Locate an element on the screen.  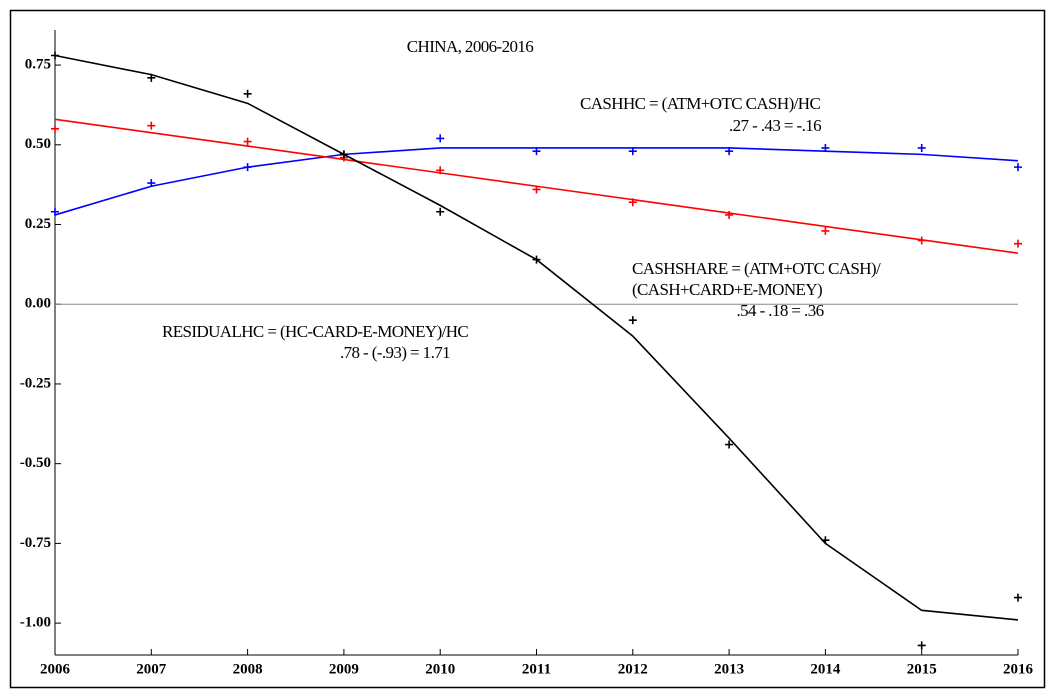
x-tick-label: 2011 is located at coordinates (536, 669).